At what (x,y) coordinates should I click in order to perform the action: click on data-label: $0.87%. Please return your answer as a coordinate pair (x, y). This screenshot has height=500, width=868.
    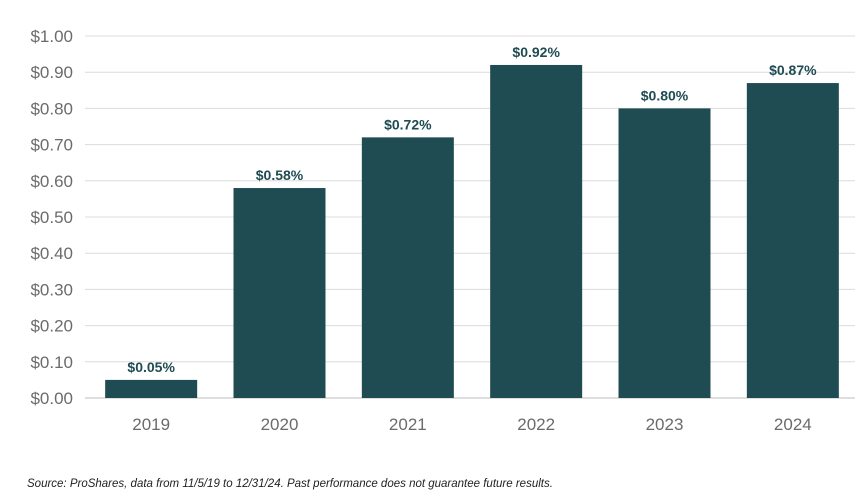
    Looking at the image, I should click on (793, 70).